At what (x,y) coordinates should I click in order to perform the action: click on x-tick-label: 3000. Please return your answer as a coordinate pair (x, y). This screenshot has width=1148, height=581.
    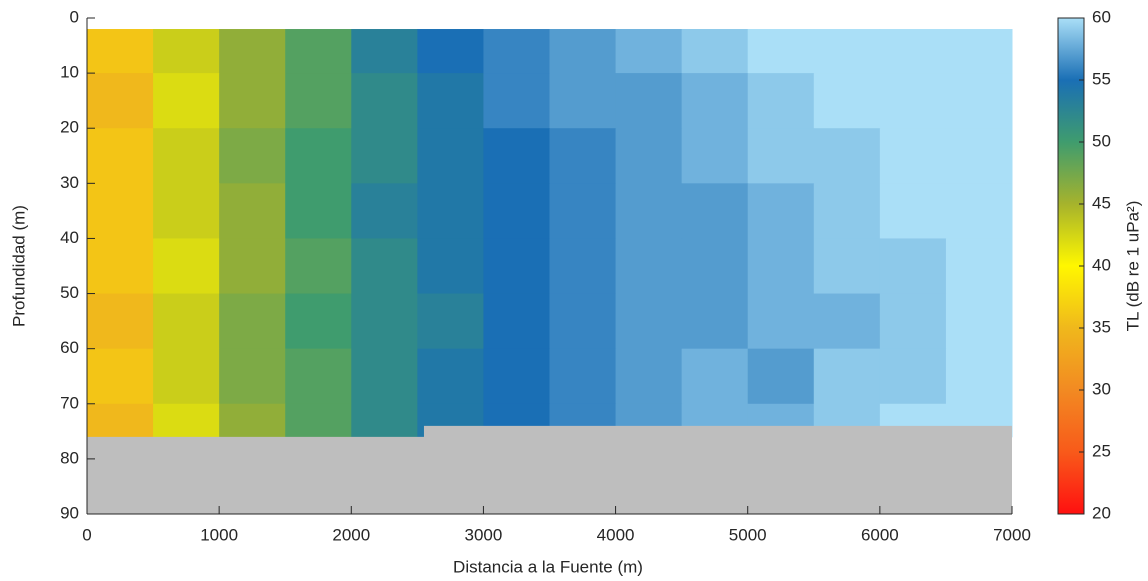
    Looking at the image, I should click on (484, 534).